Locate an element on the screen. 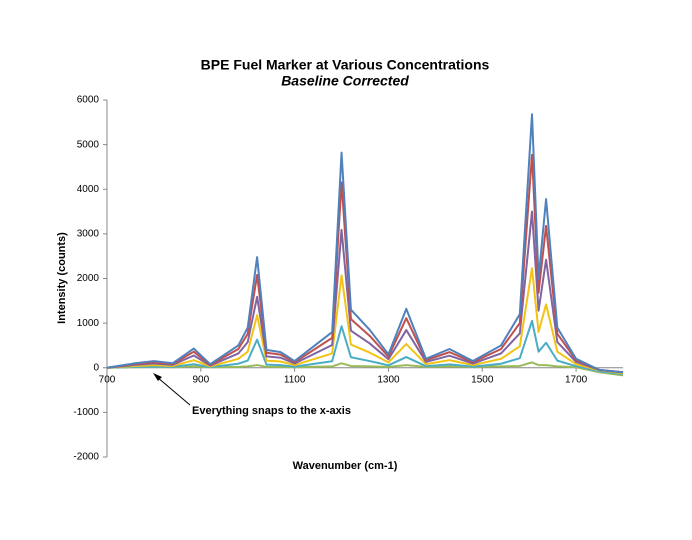 The image size is (692, 540). y-tick-label: 6000 is located at coordinates (88, 100).